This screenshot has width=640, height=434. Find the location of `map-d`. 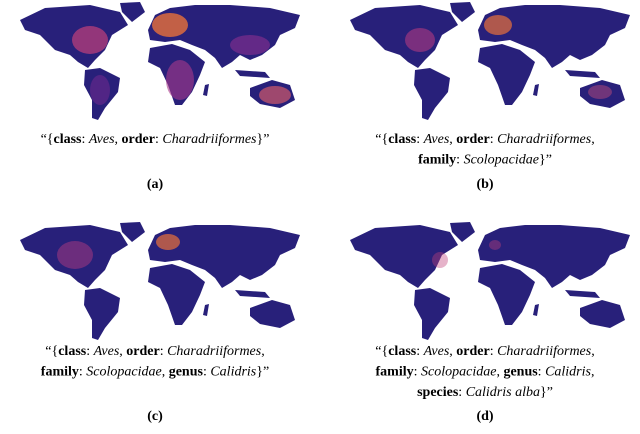

map-d is located at coordinates (490, 281).